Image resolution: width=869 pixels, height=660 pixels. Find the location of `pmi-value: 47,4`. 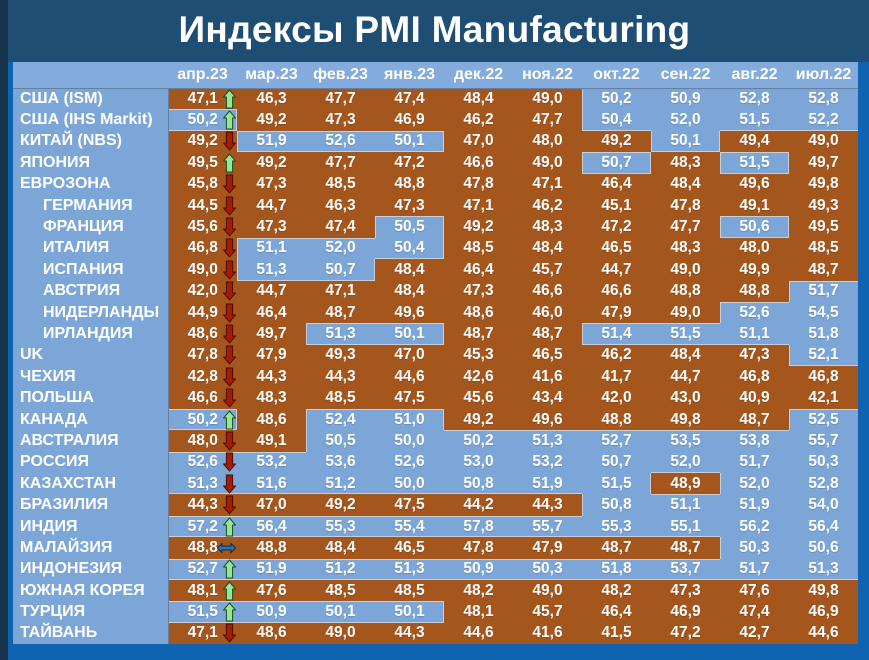

pmi-value: 47,4 is located at coordinates (409, 98).